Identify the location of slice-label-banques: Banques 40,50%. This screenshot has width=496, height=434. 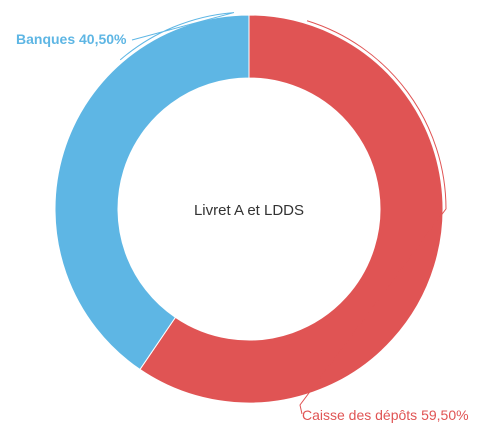
(71, 39).